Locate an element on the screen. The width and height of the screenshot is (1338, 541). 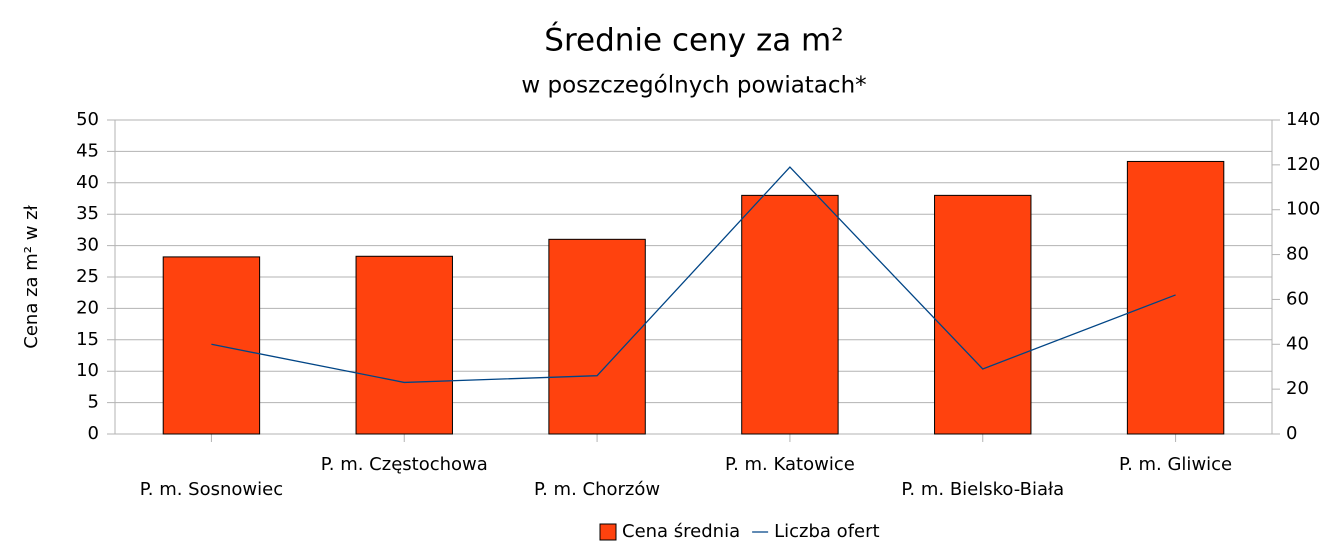
x-tick-label: P. m. Sosnowiec is located at coordinates (211, 489).